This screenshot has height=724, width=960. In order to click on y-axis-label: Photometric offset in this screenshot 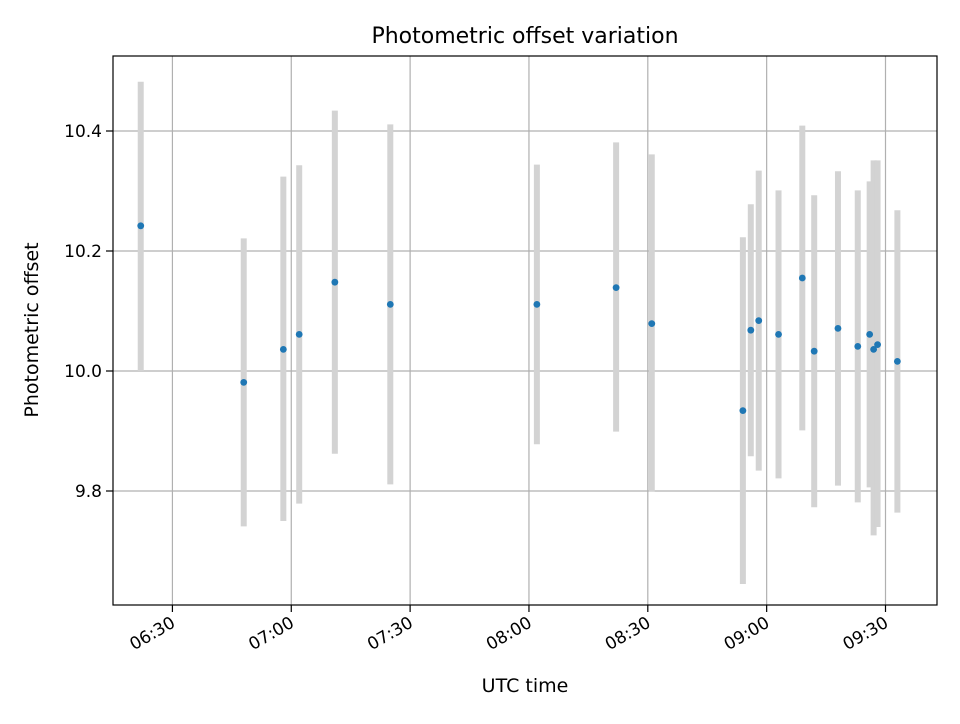, I will do `click(32, 329)`.